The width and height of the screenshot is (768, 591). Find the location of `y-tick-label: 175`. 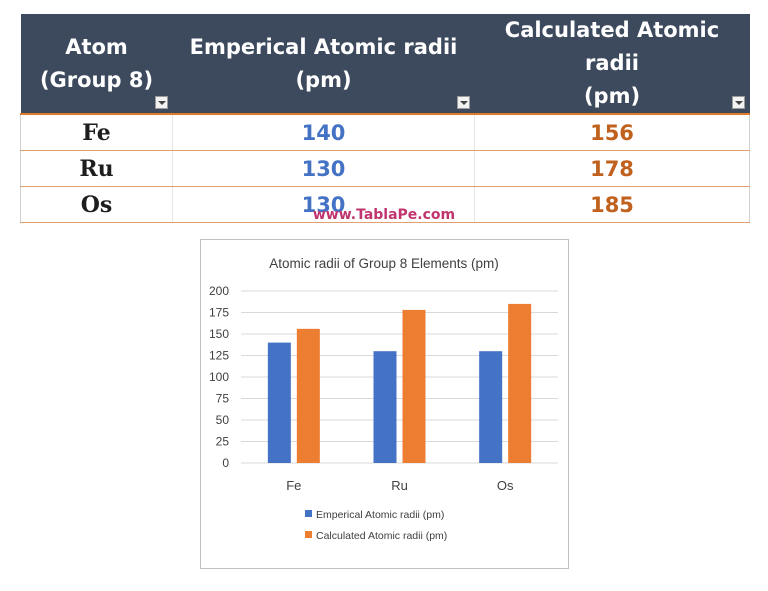

y-tick-label: 175 is located at coordinates (219, 313).